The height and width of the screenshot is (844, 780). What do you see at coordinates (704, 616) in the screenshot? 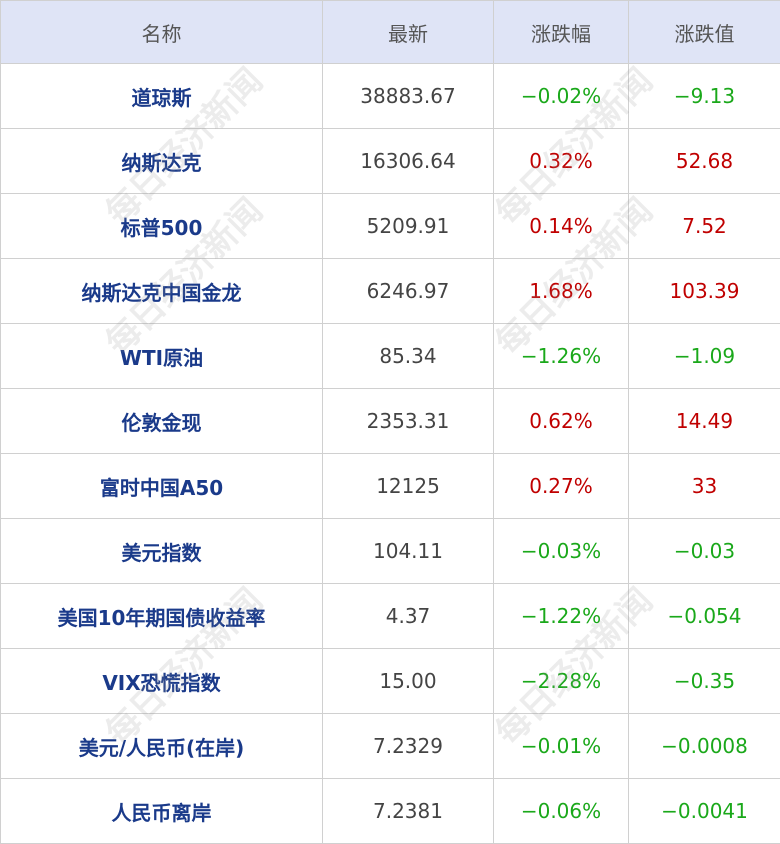
I see `value-cell: −0.054` at bounding box center [704, 616].